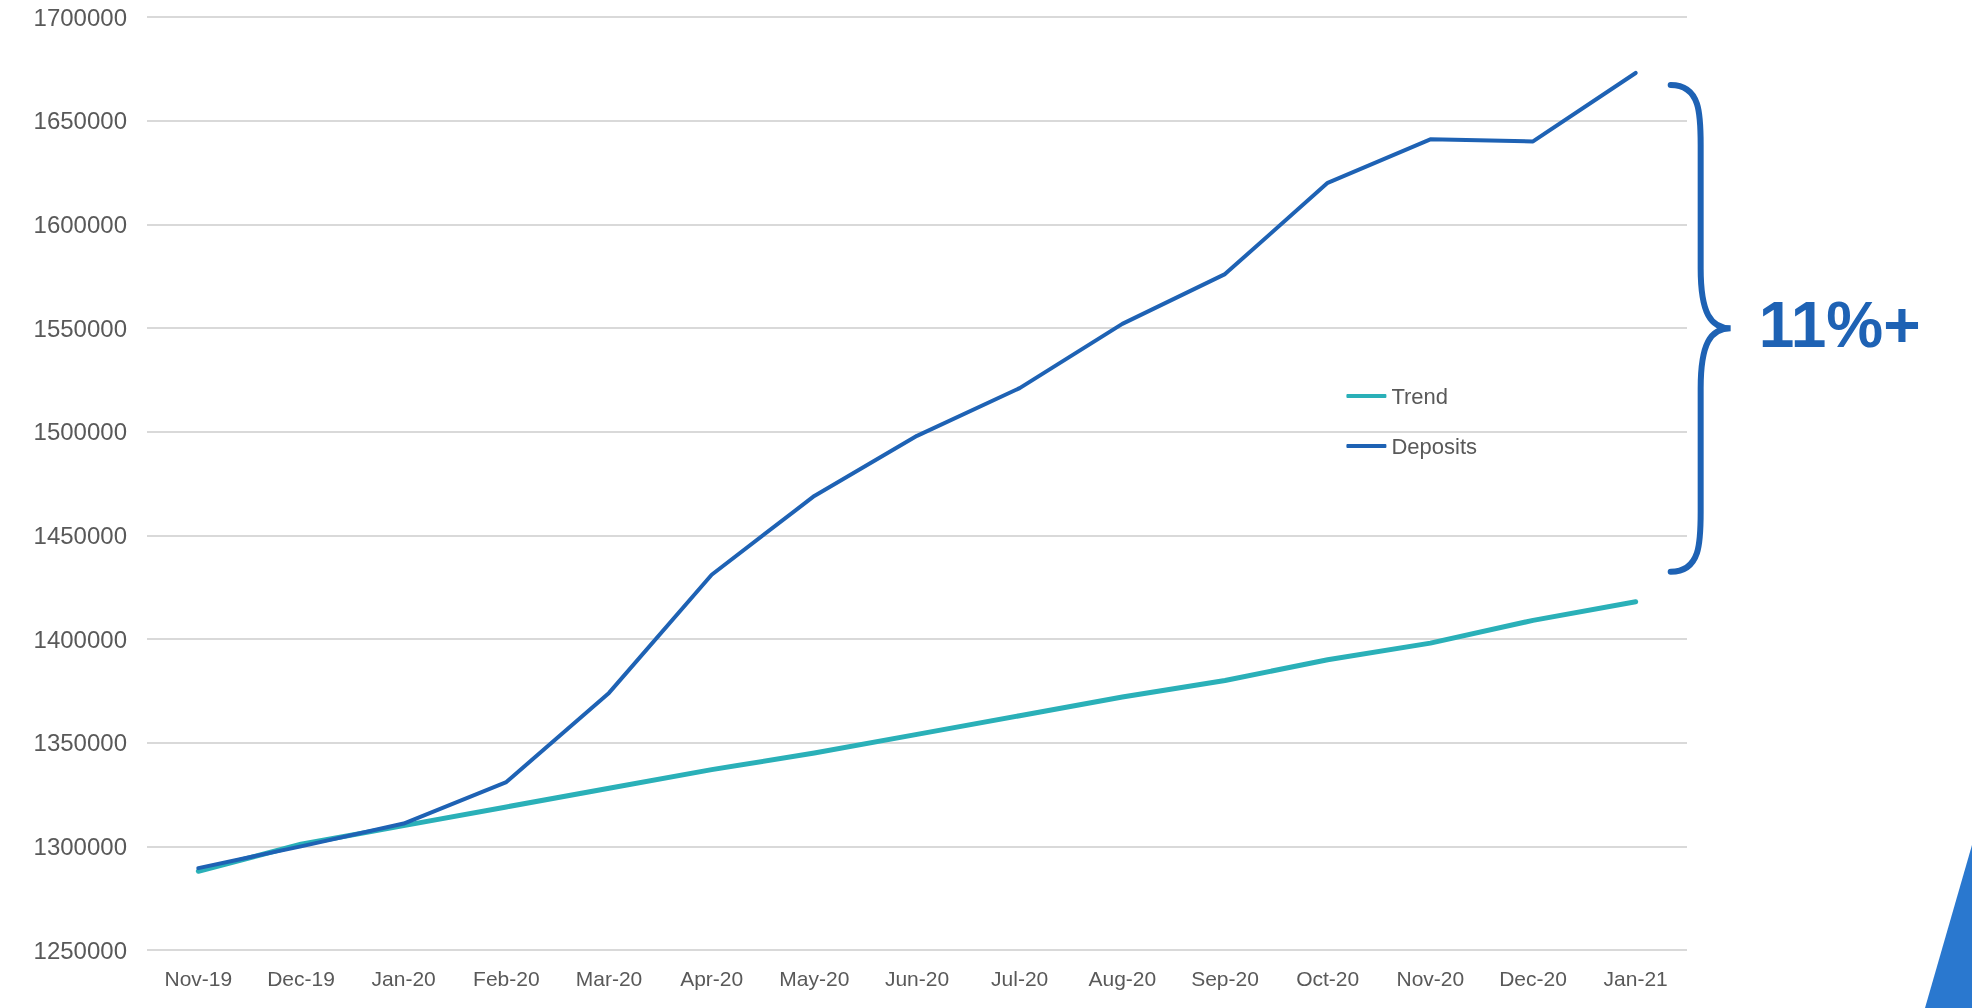 This screenshot has height=1008, width=1972. Describe the element at coordinates (1328, 978) in the screenshot. I see `x-tick-label: Oct-20` at that location.